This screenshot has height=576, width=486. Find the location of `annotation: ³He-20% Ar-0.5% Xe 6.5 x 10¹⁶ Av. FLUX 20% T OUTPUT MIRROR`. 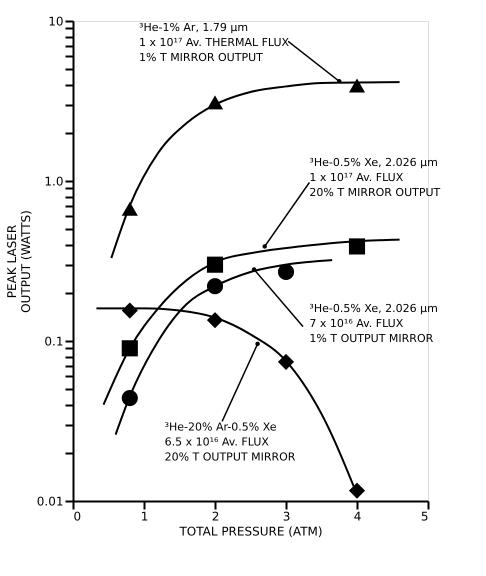

annotation: ³He-20% Ar-0.5% Xe 6.5 x 10¹⁶ Av. FLUX 20% T OUTPUT MIRROR is located at coordinates (230, 442).